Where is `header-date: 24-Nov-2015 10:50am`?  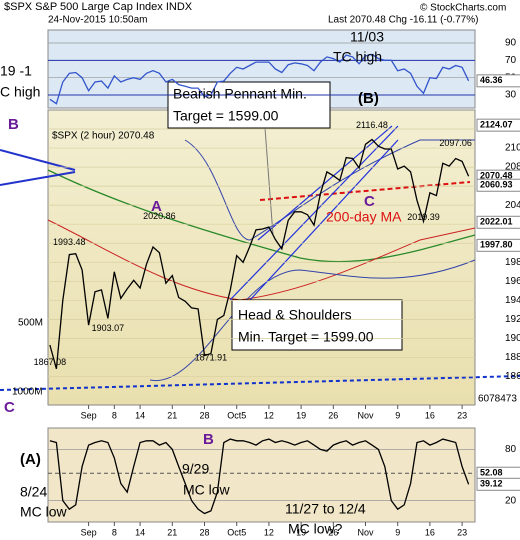 header-date: 24-Nov-2015 10:50am is located at coordinates (98, 20).